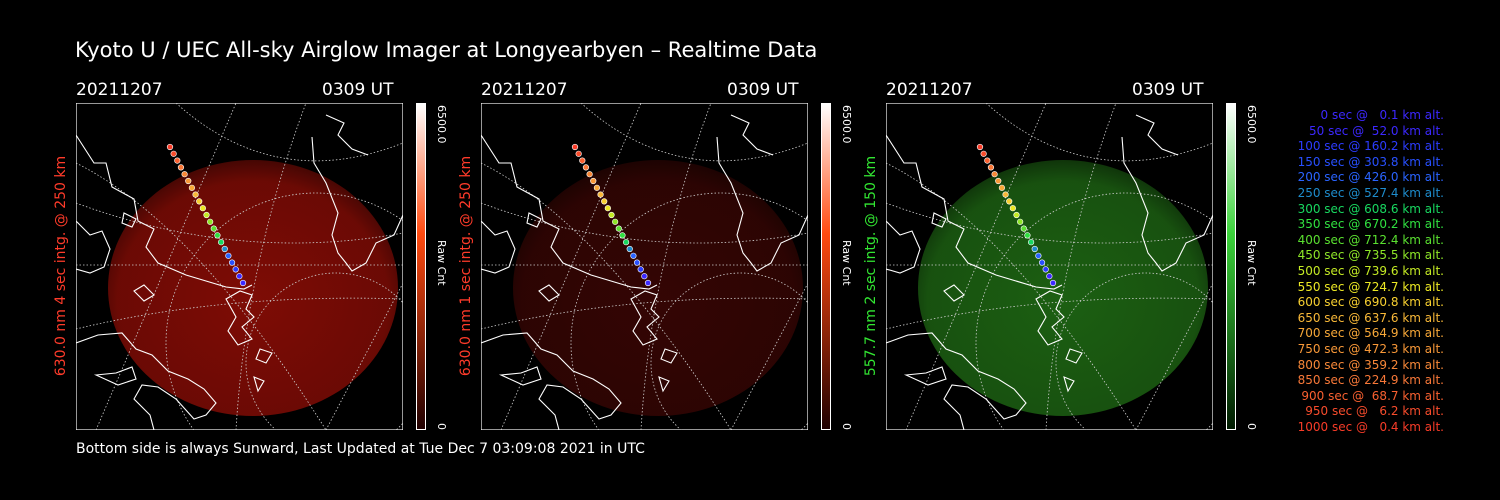 This screenshot has height=500, width=1500. I want to click on legend-row: 100 sec @ 160.2 km alt., so click(1370, 146).